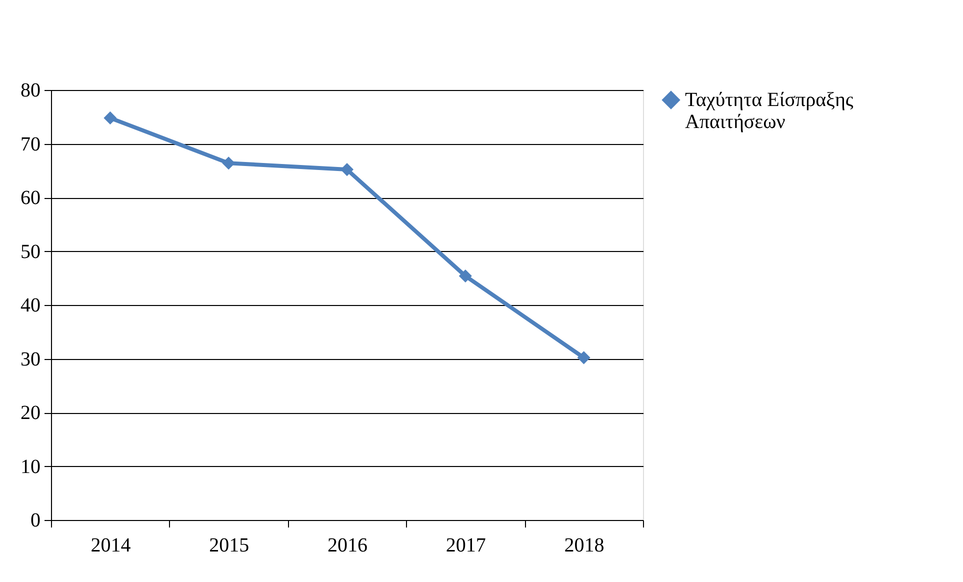 The height and width of the screenshot is (582, 963). What do you see at coordinates (348, 545) in the screenshot?
I see `x-tick-label: 2016` at bounding box center [348, 545].